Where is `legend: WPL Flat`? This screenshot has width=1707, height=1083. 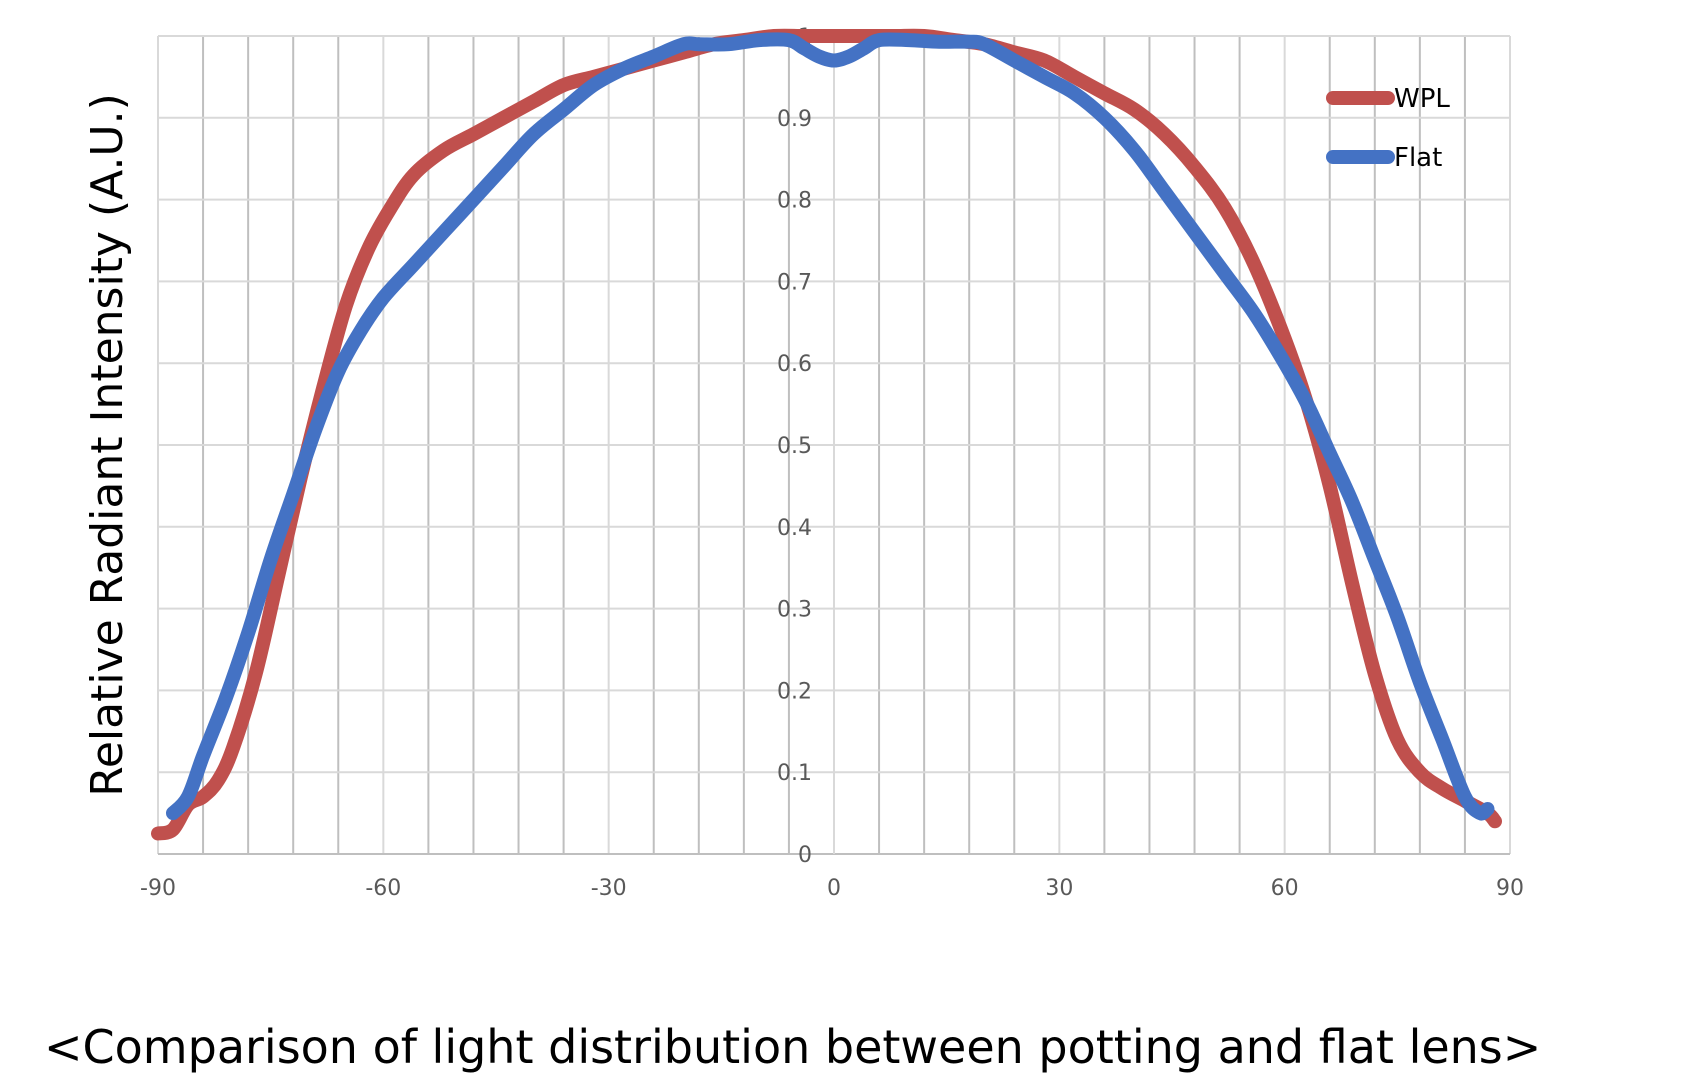
legend: WPL Flat is located at coordinates (1388, 128).